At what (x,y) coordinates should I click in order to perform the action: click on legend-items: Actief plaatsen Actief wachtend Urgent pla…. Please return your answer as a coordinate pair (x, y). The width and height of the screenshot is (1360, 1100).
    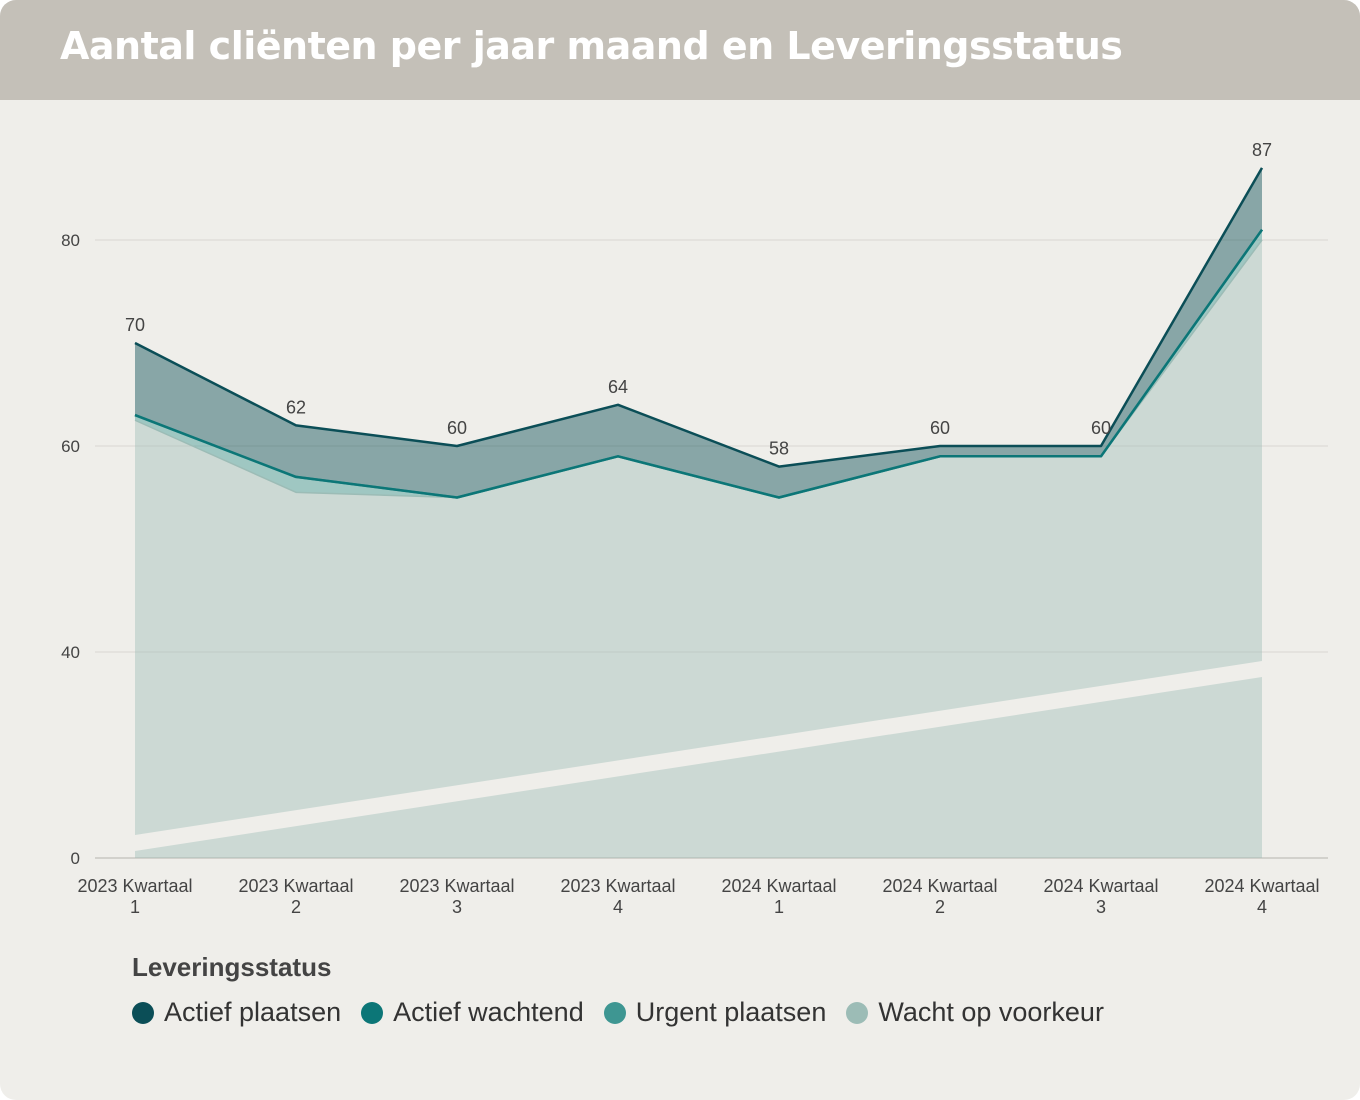
    Looking at the image, I should click on (628, 1012).